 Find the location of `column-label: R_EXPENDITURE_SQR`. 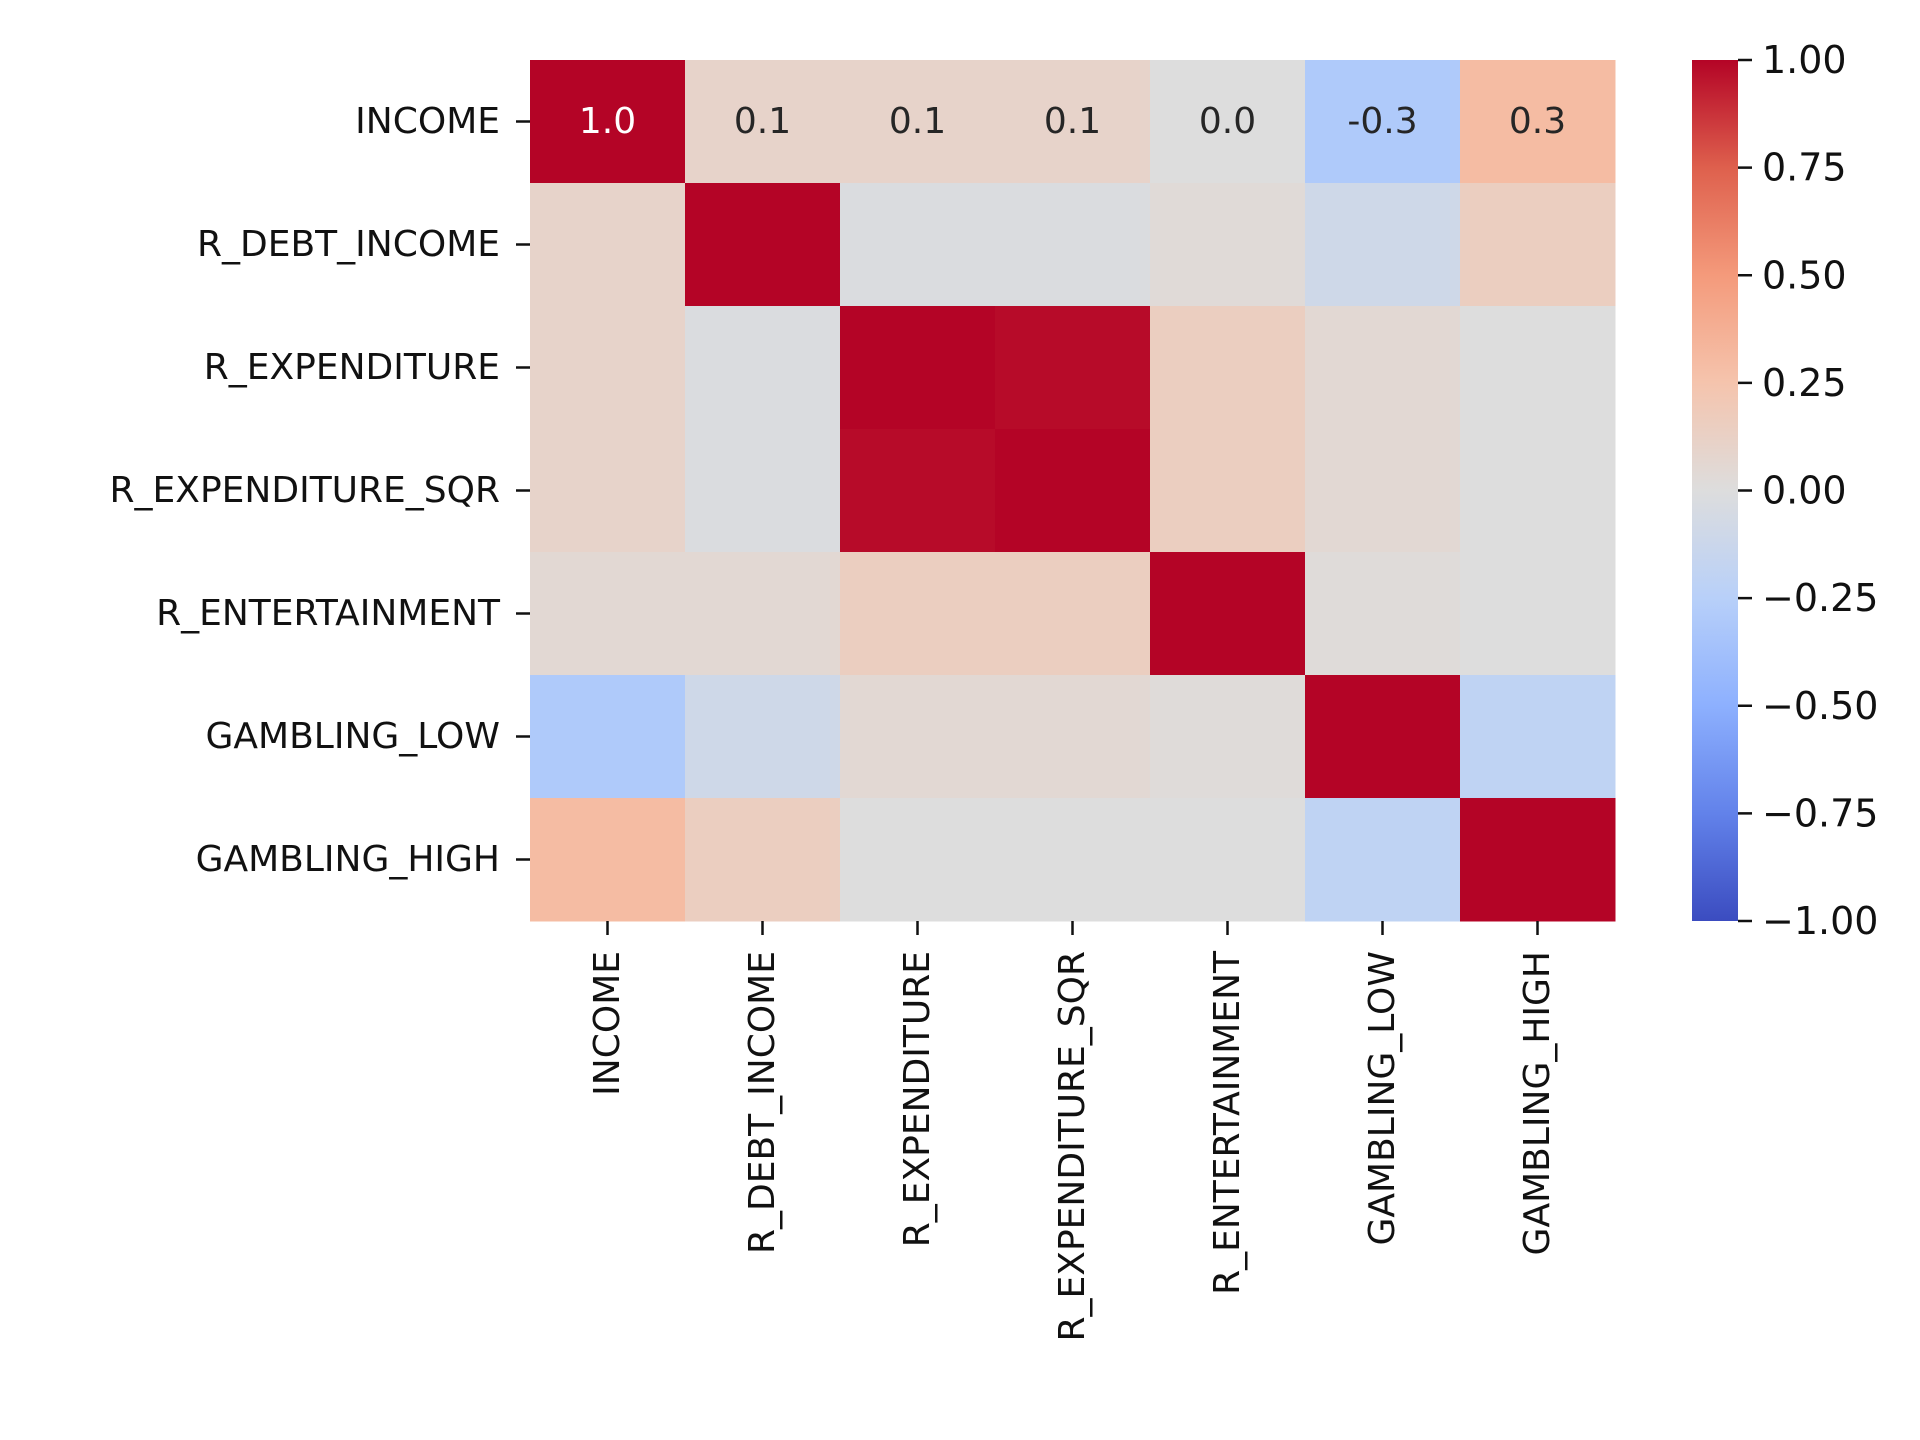

column-label: R_EXPENDITURE_SQR is located at coordinates (1072, 1146).